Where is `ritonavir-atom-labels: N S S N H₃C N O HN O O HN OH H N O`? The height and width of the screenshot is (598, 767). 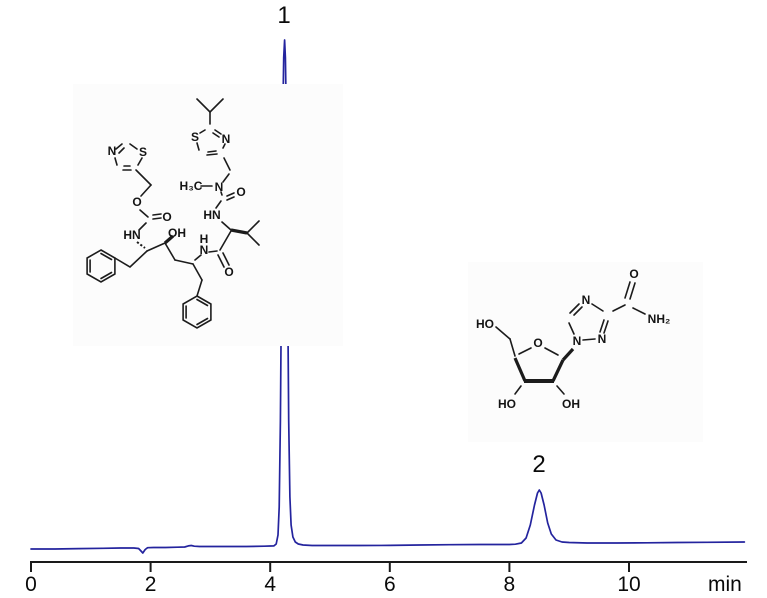 ritonavir-atom-labels: N S S N H₃C N O HN O O HN OH H N O is located at coordinates (177, 204).